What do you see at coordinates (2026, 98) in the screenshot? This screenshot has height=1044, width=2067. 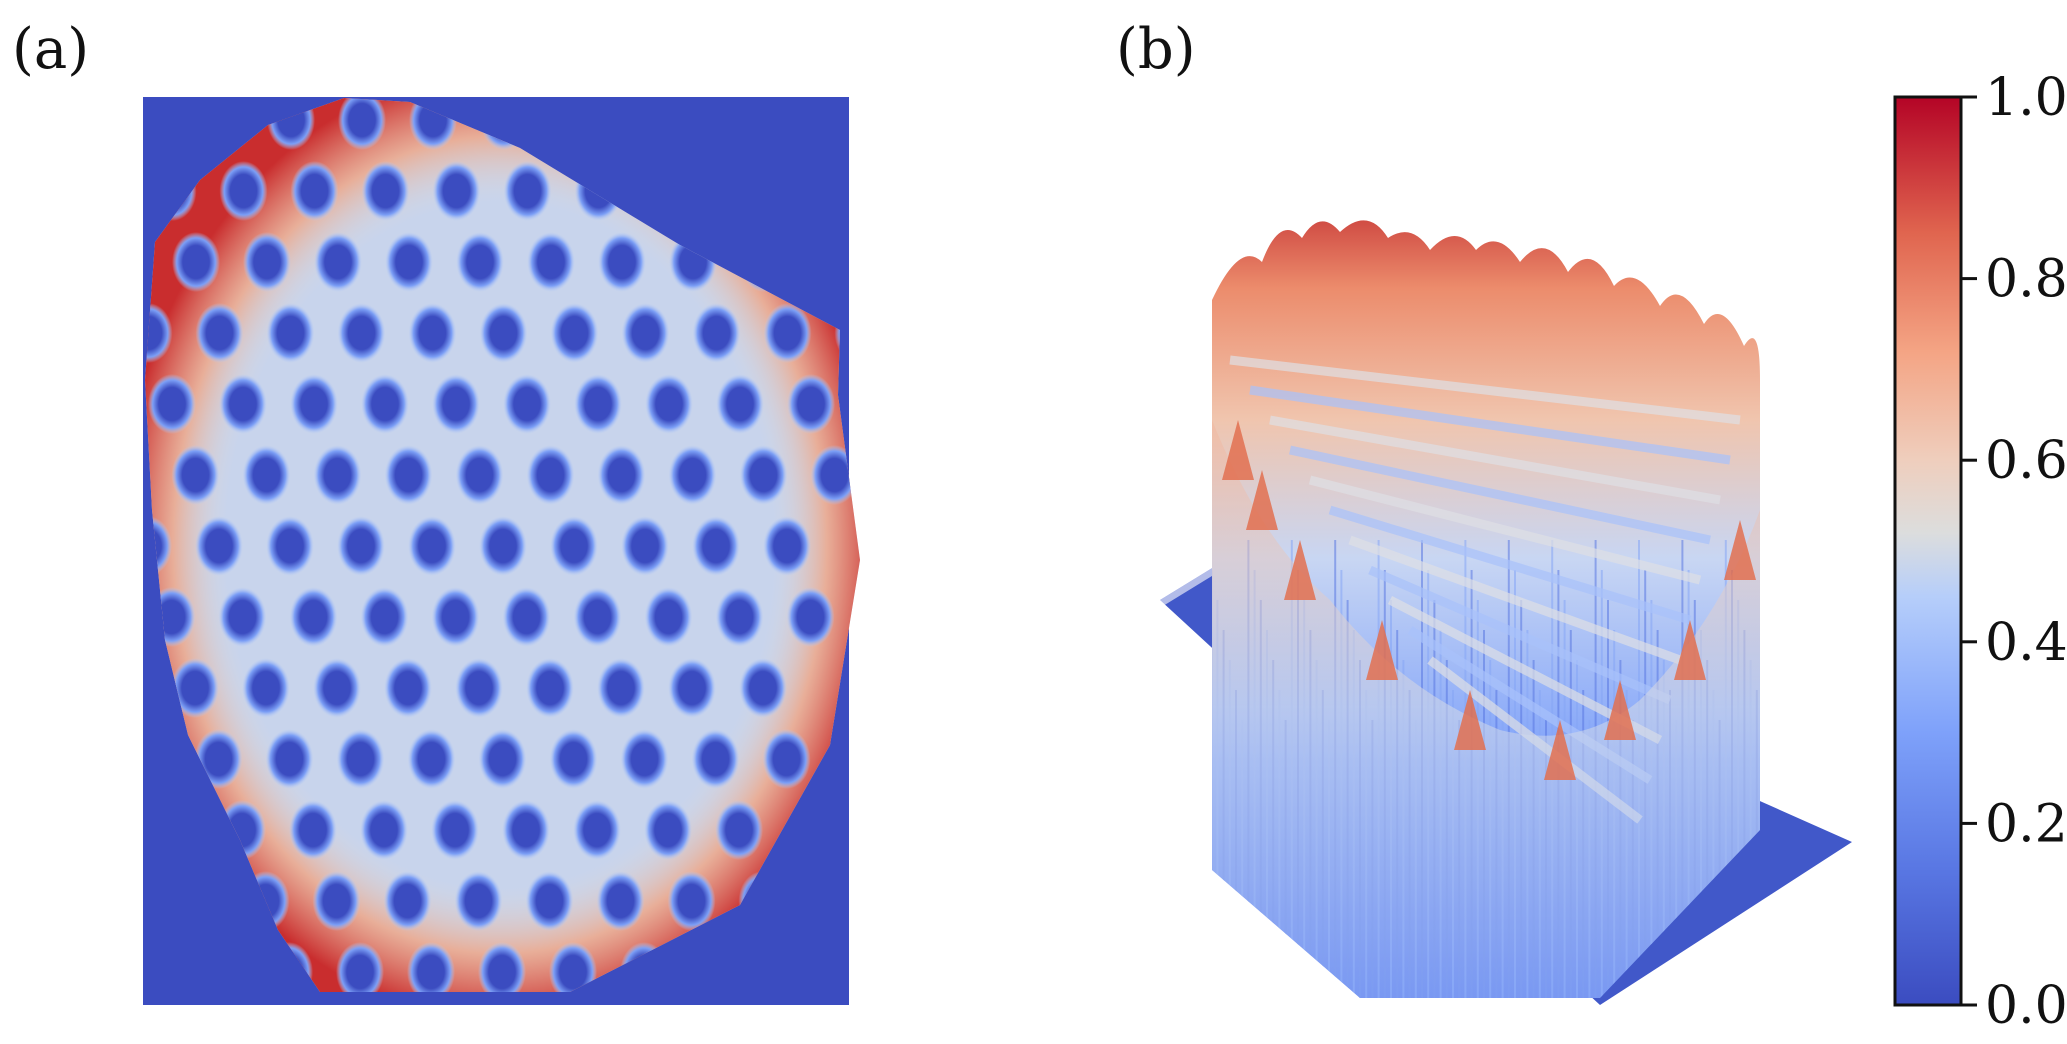 I see `colorbar-tick-label: 1.0` at bounding box center [2026, 98].